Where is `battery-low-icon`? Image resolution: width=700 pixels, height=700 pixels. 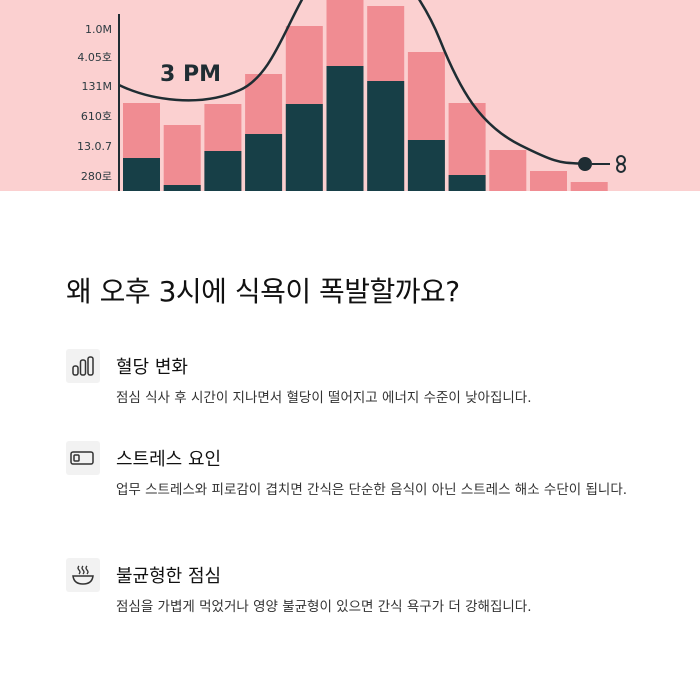
battery-low-icon is located at coordinates (83, 458).